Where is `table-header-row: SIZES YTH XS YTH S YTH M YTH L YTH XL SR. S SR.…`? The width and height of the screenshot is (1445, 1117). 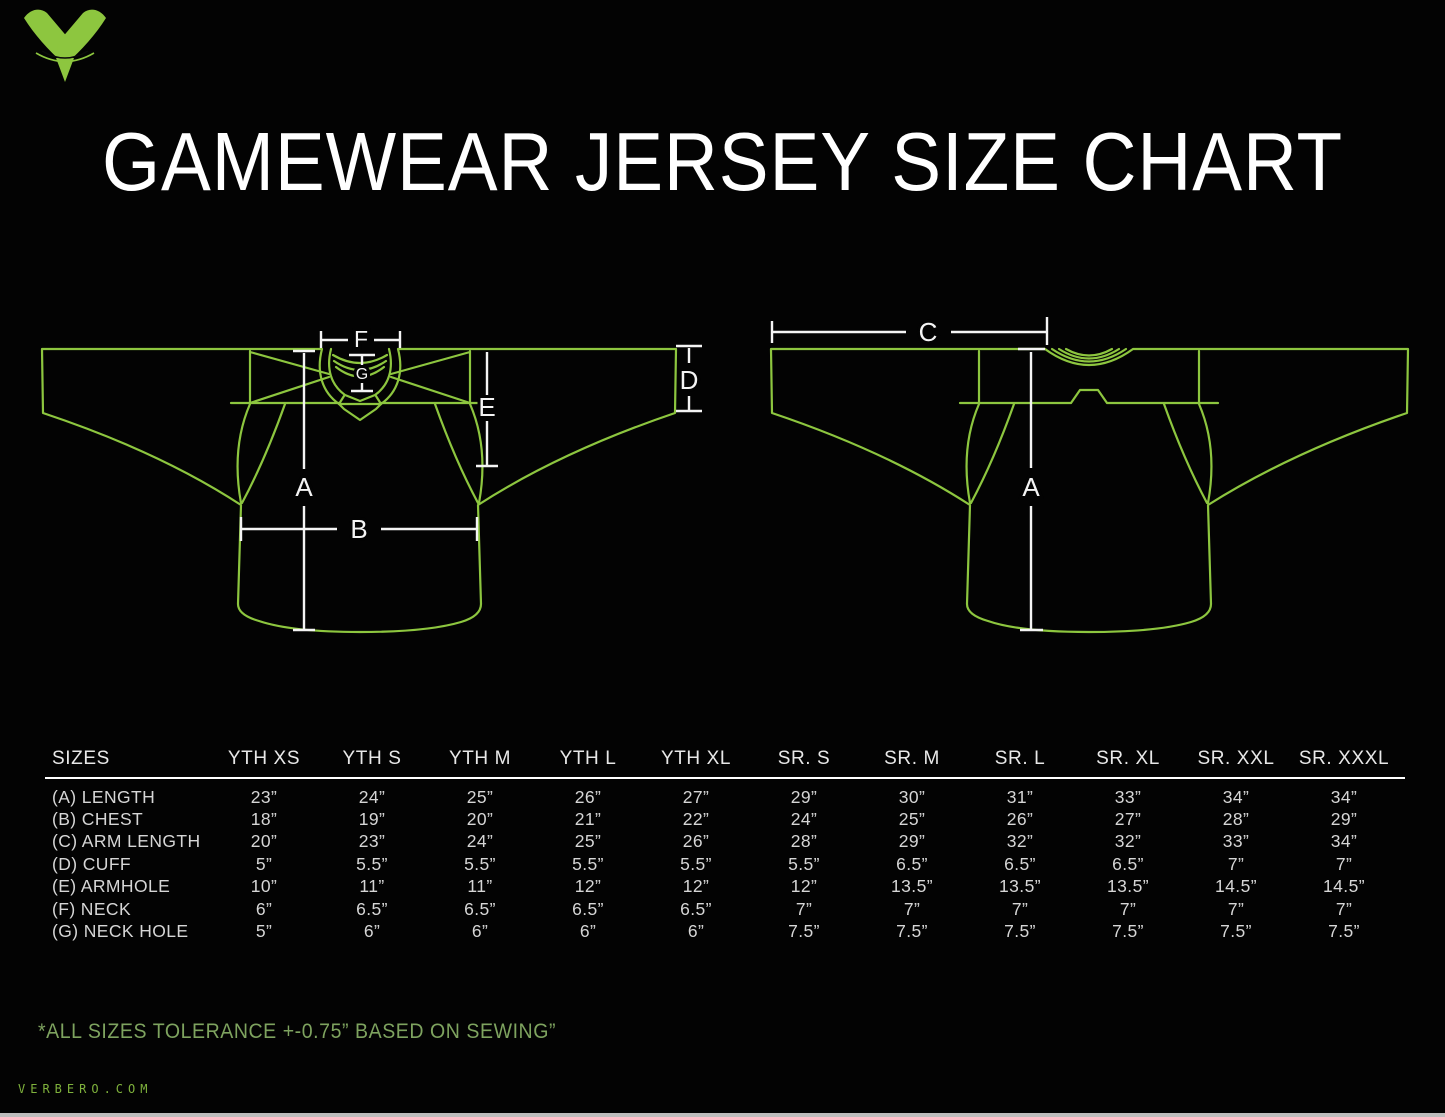 table-header-row: SIZES YTH XS YTH S YTH M YTH L YTH XL SR. S SR.… is located at coordinates (725, 753).